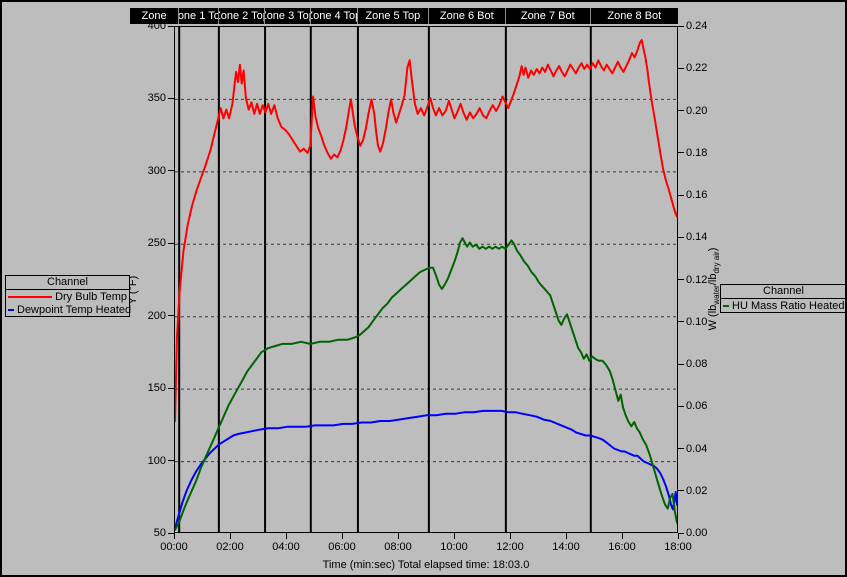 The height and width of the screenshot is (577, 847). What do you see at coordinates (697, 490) in the screenshot?
I see `y-right-tick-label-0.02: 0.02` at bounding box center [697, 490].